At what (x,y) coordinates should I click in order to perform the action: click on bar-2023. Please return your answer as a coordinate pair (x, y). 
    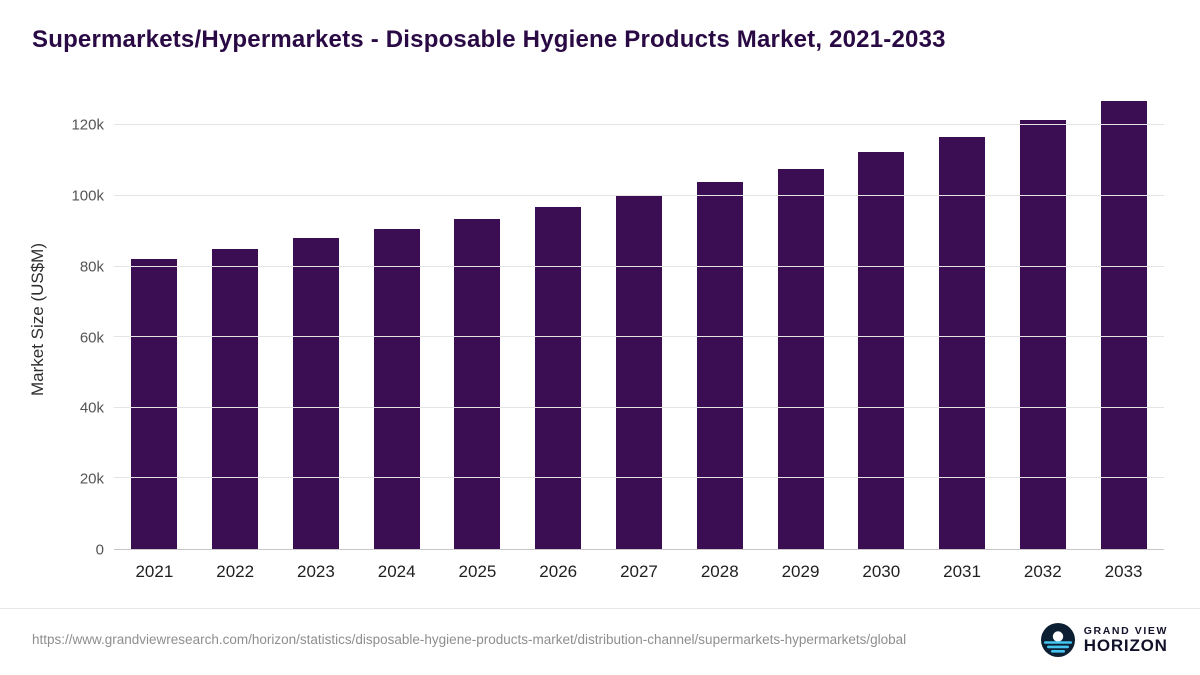
    Looking at the image, I should click on (315, 393).